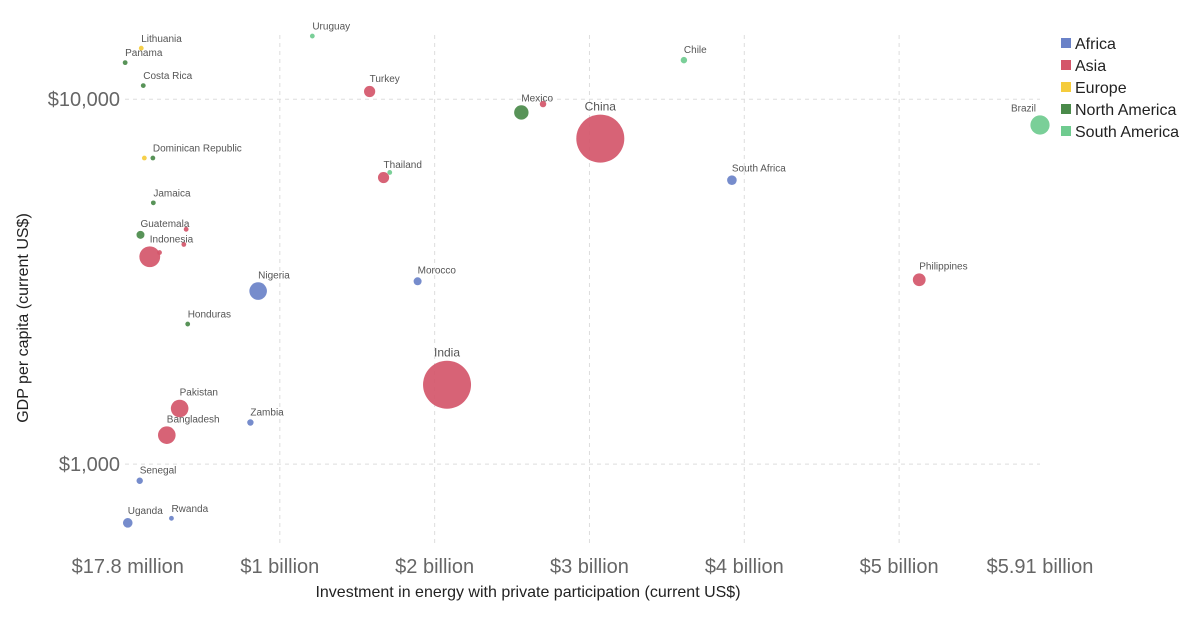 This screenshot has height=630, width=1200. What do you see at coordinates (145, 511) in the screenshot?
I see `point-label-uganda: Uganda` at bounding box center [145, 511].